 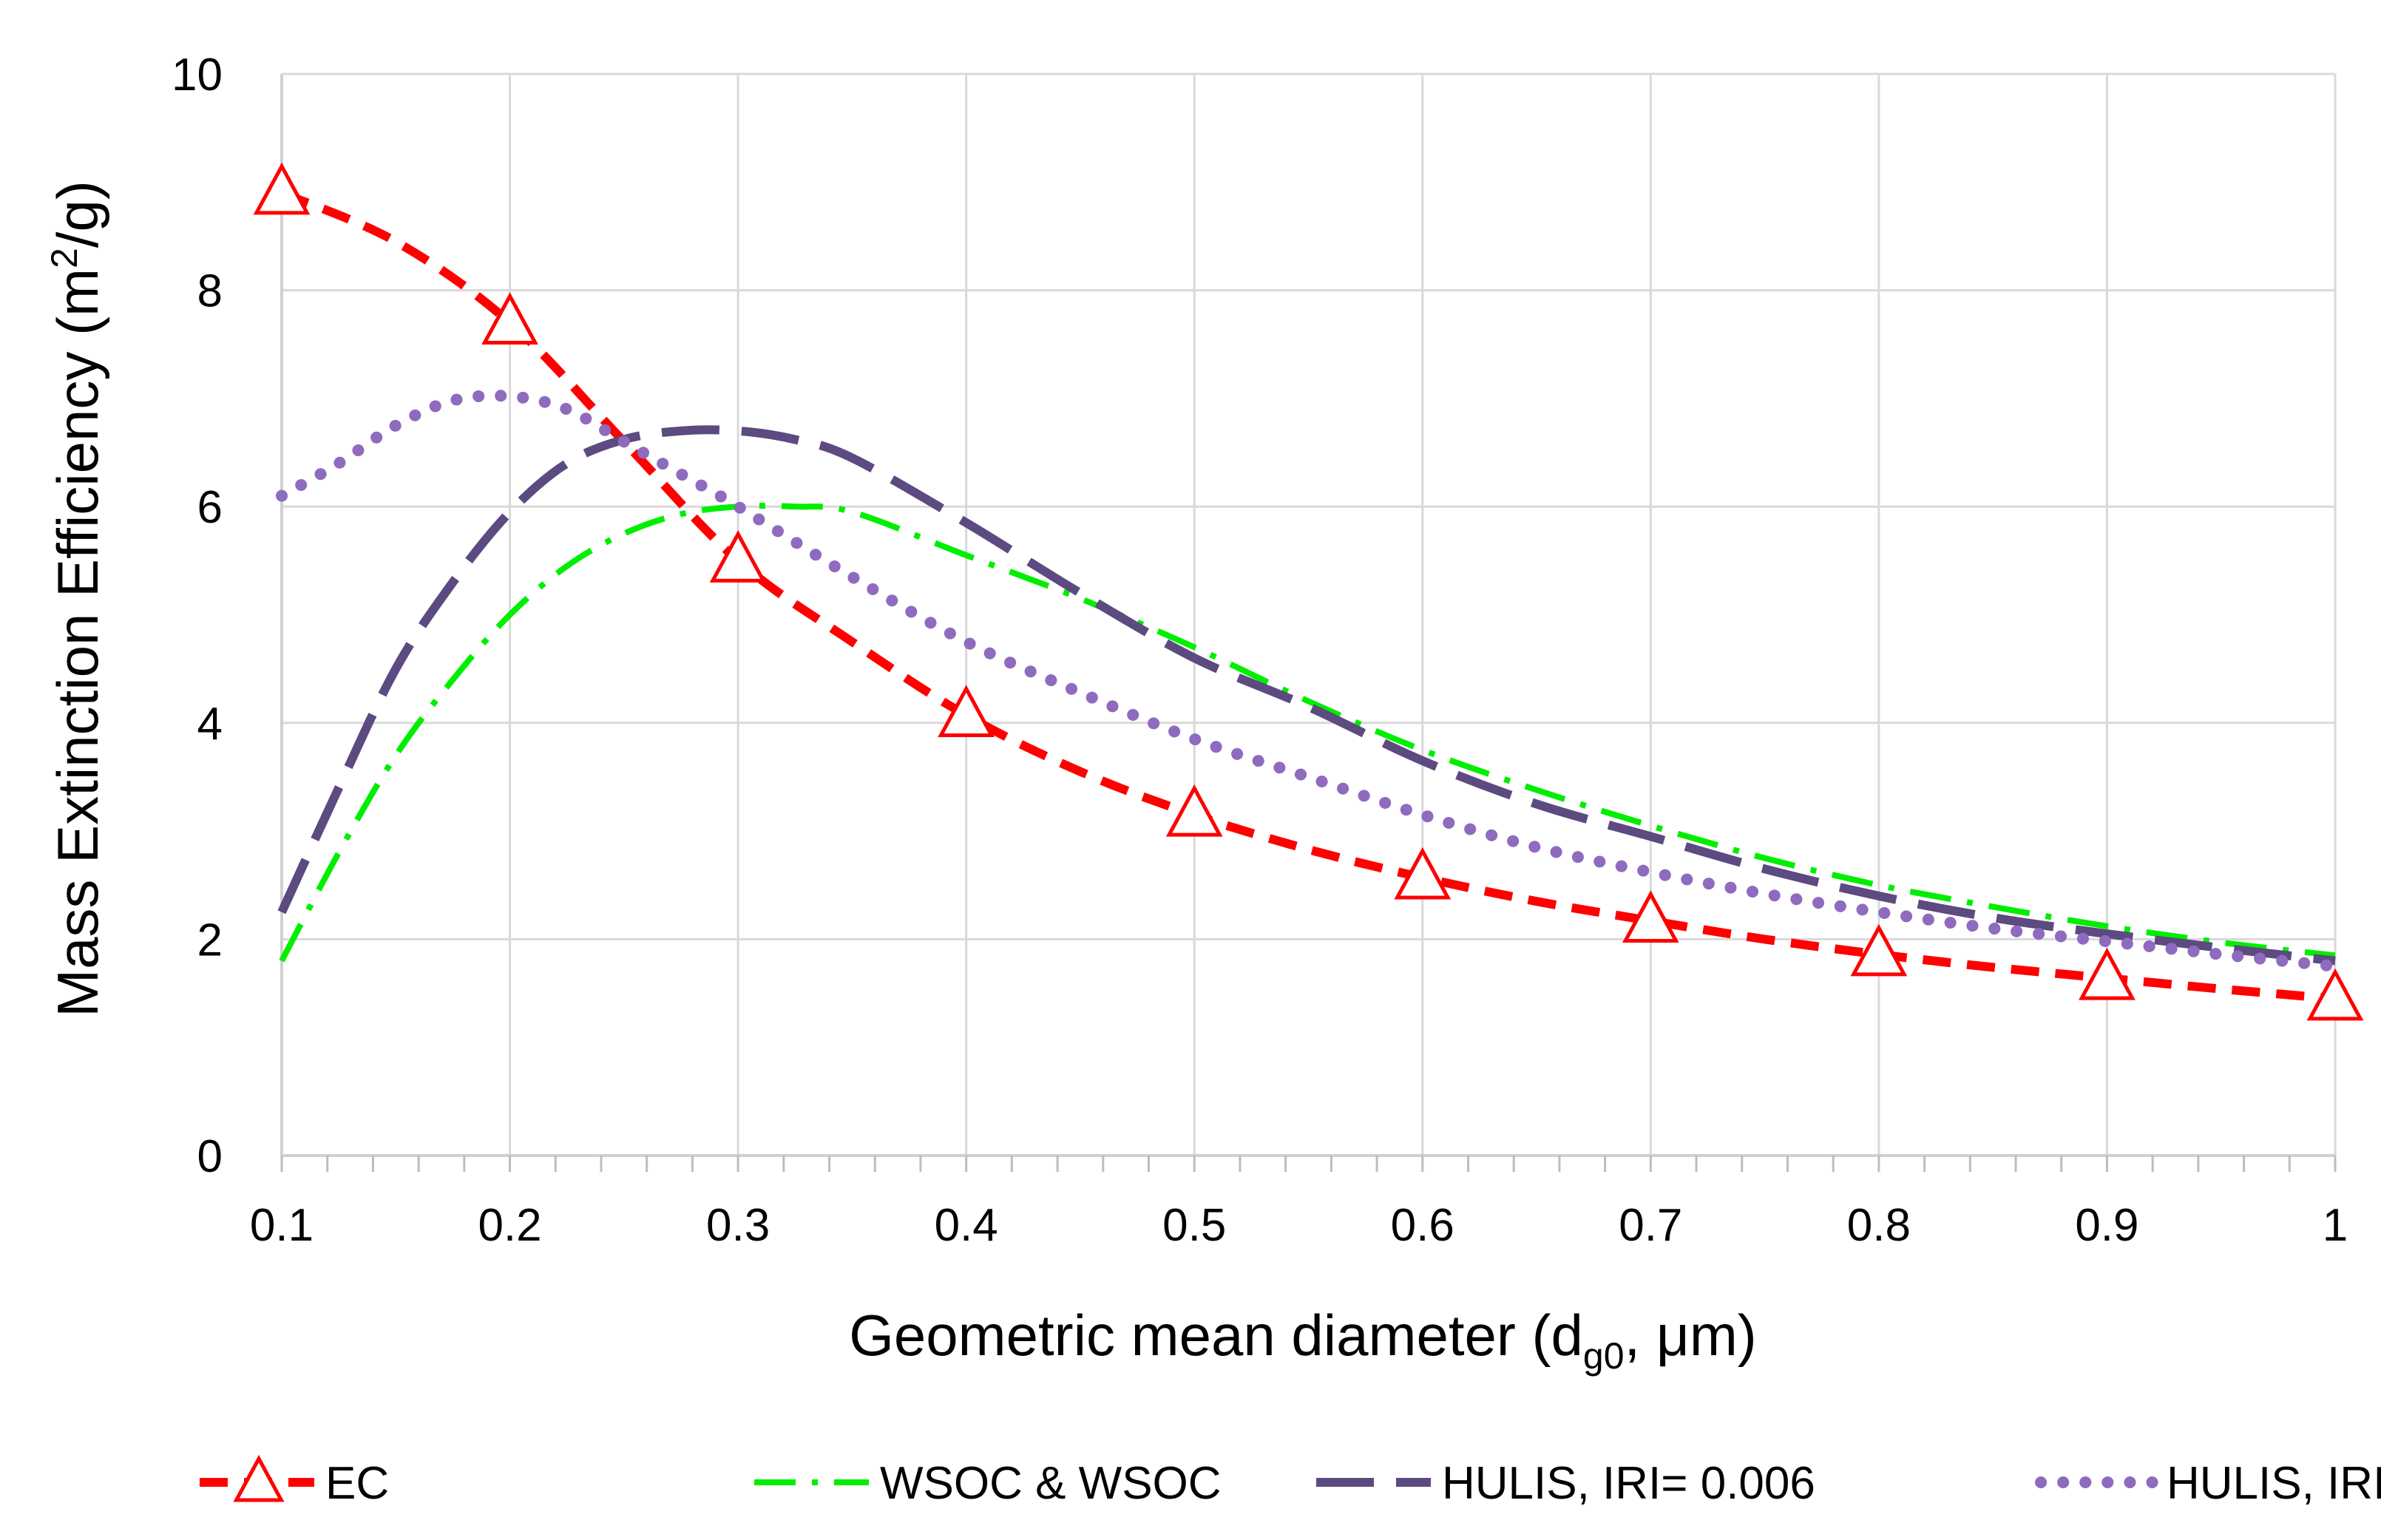 What do you see at coordinates (1051, 1483) in the screenshot?
I see `legend-label: WSOC & WSOC` at bounding box center [1051, 1483].